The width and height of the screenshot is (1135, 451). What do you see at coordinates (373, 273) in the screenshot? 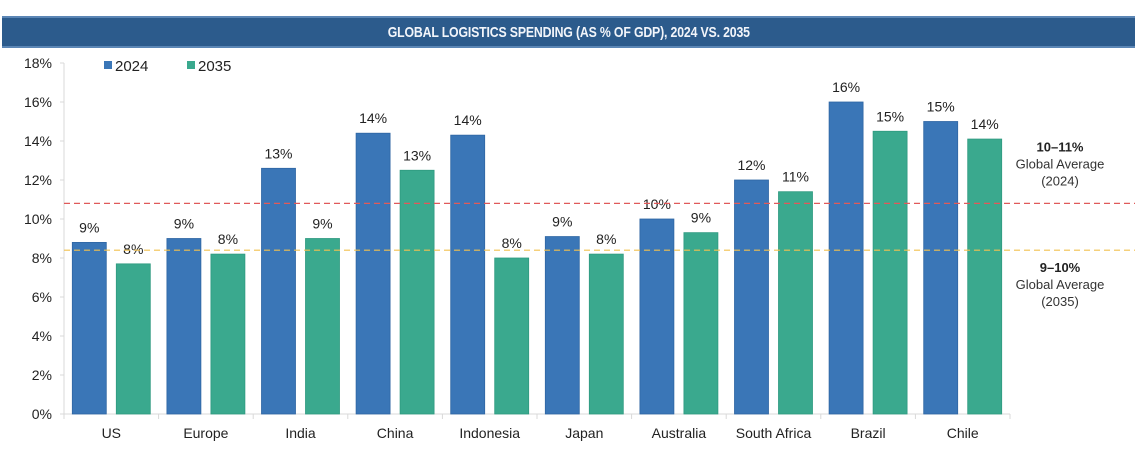
I see `bar-2024-china` at bounding box center [373, 273].